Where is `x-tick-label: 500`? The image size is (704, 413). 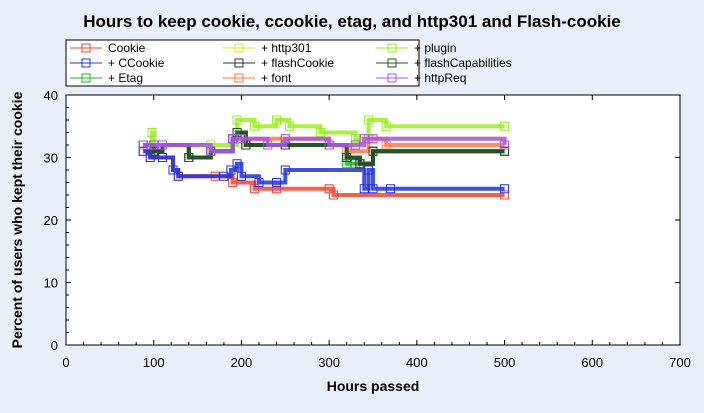
x-tick-label: 500 is located at coordinates (505, 362).